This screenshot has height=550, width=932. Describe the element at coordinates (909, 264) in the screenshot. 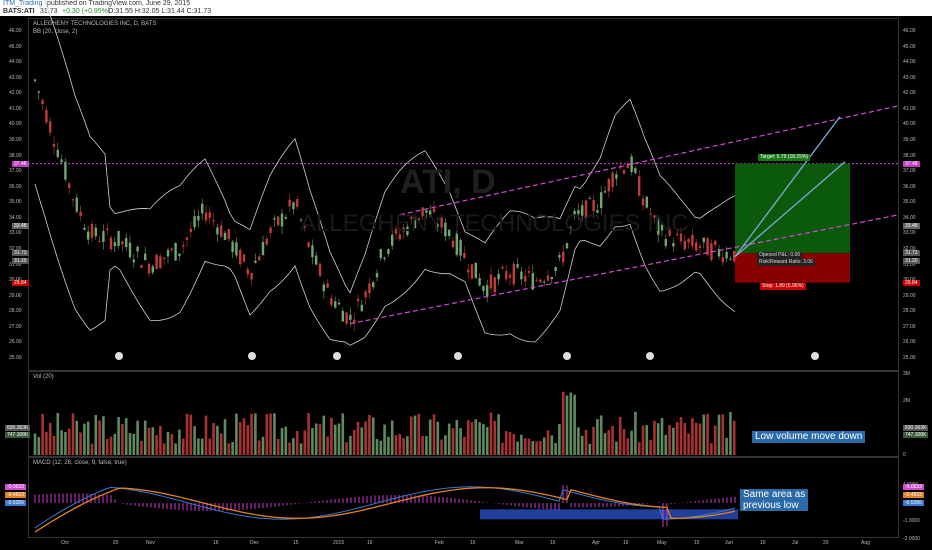

I see `y-axis-label-right: 31.00` at that location.